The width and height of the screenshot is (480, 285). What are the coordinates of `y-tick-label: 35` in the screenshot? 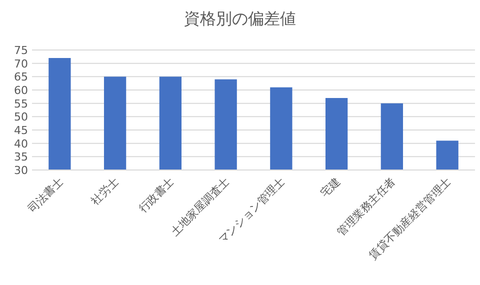 It's located at (21, 157).